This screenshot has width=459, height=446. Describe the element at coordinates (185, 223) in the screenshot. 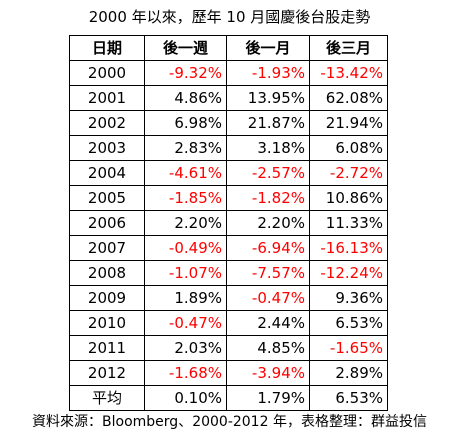

I see `cell-week: 2.20%` at that location.